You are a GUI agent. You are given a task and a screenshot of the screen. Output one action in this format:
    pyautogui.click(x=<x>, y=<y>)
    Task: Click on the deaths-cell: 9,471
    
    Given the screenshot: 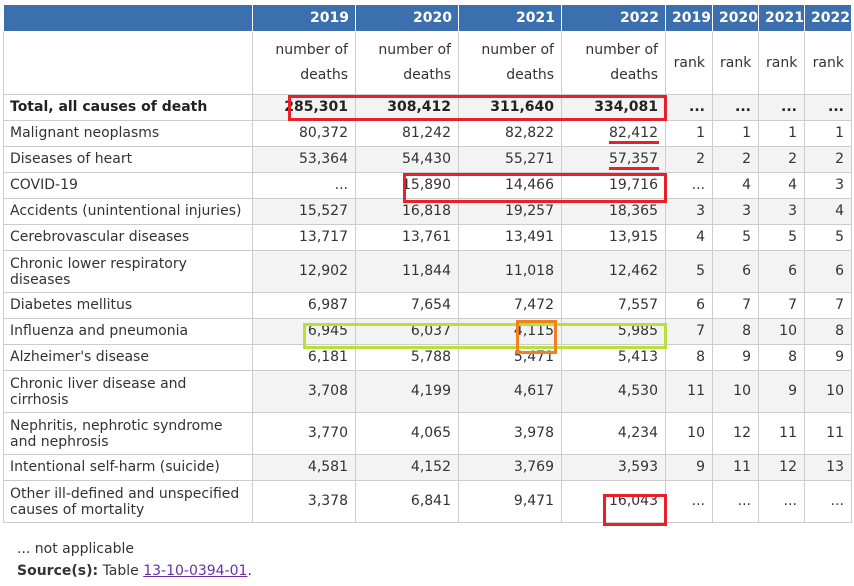 What is the action you would take?
    pyautogui.click(x=510, y=501)
    